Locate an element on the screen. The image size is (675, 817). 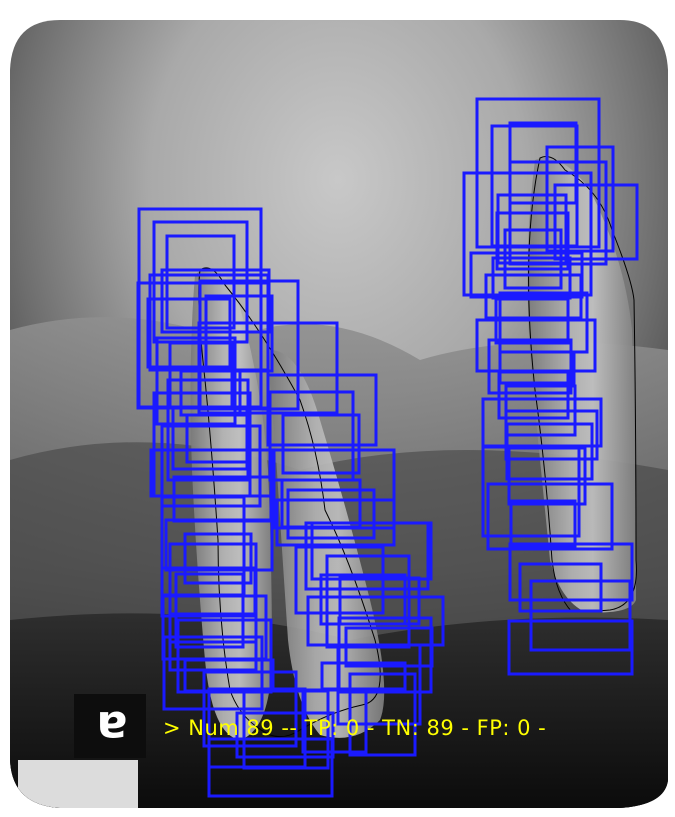
stats-overlay-text: > Num 89 -- TP: 0 - TN: 89 - FP: 0 - is located at coordinates (355, 728).